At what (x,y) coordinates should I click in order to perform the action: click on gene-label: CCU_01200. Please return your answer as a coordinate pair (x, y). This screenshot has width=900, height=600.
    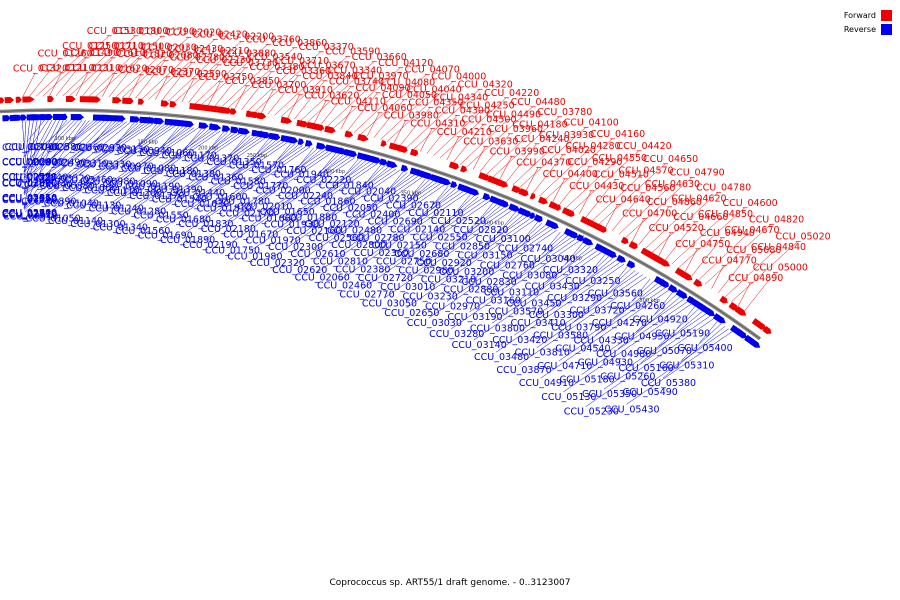
    Looking at the image, I should click on (134, 193).